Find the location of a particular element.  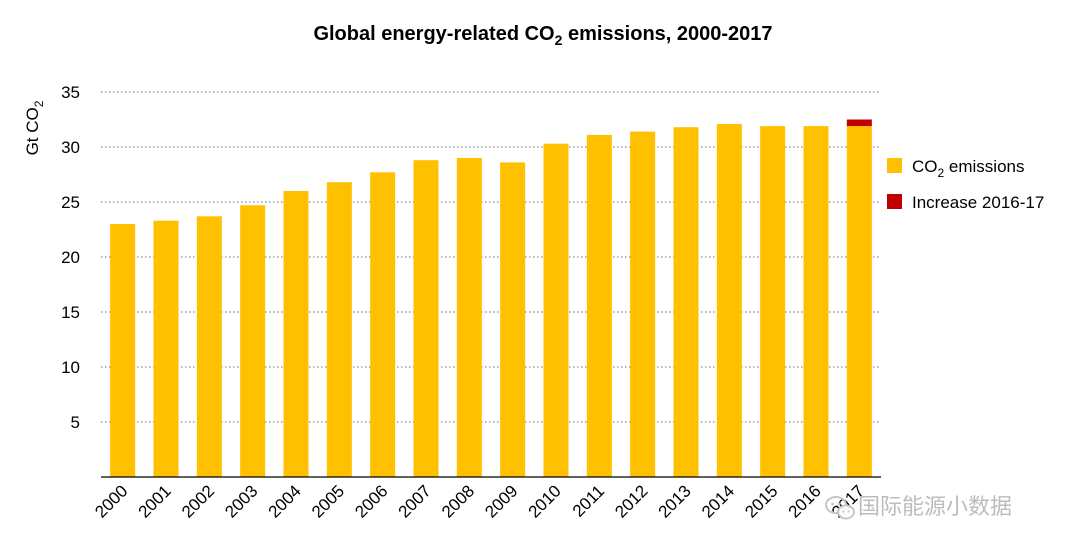

legend-swatch-increase is located at coordinates (894, 201).